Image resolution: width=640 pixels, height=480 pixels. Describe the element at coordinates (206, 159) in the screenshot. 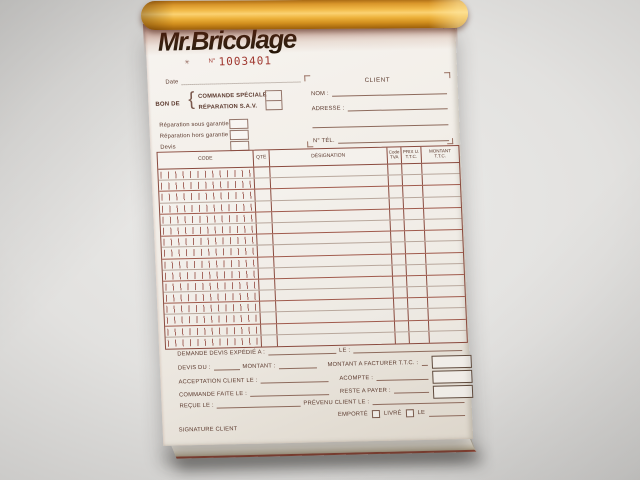

I see `header-code: CODE` at that location.